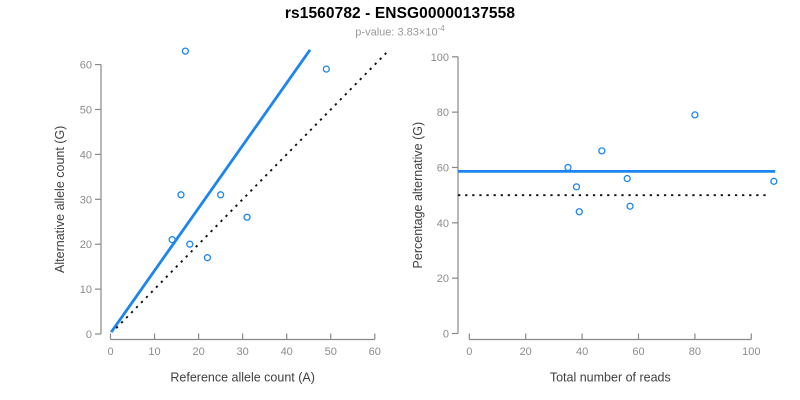  Describe the element at coordinates (86, 245) in the screenshot. I see `allele-counts-plot-y-tick-label: 20` at that location.